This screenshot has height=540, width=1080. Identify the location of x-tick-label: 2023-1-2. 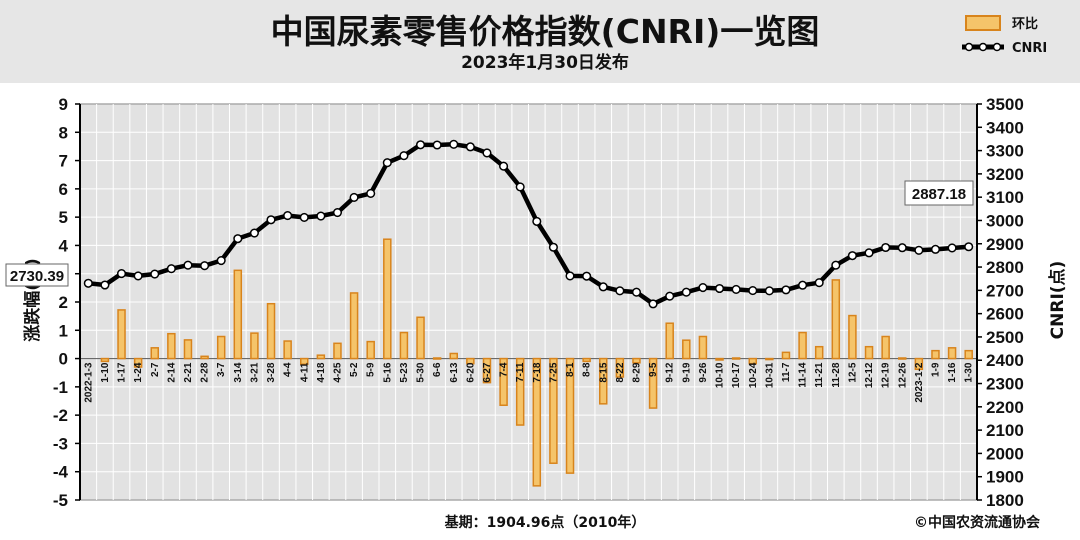
(919, 382).